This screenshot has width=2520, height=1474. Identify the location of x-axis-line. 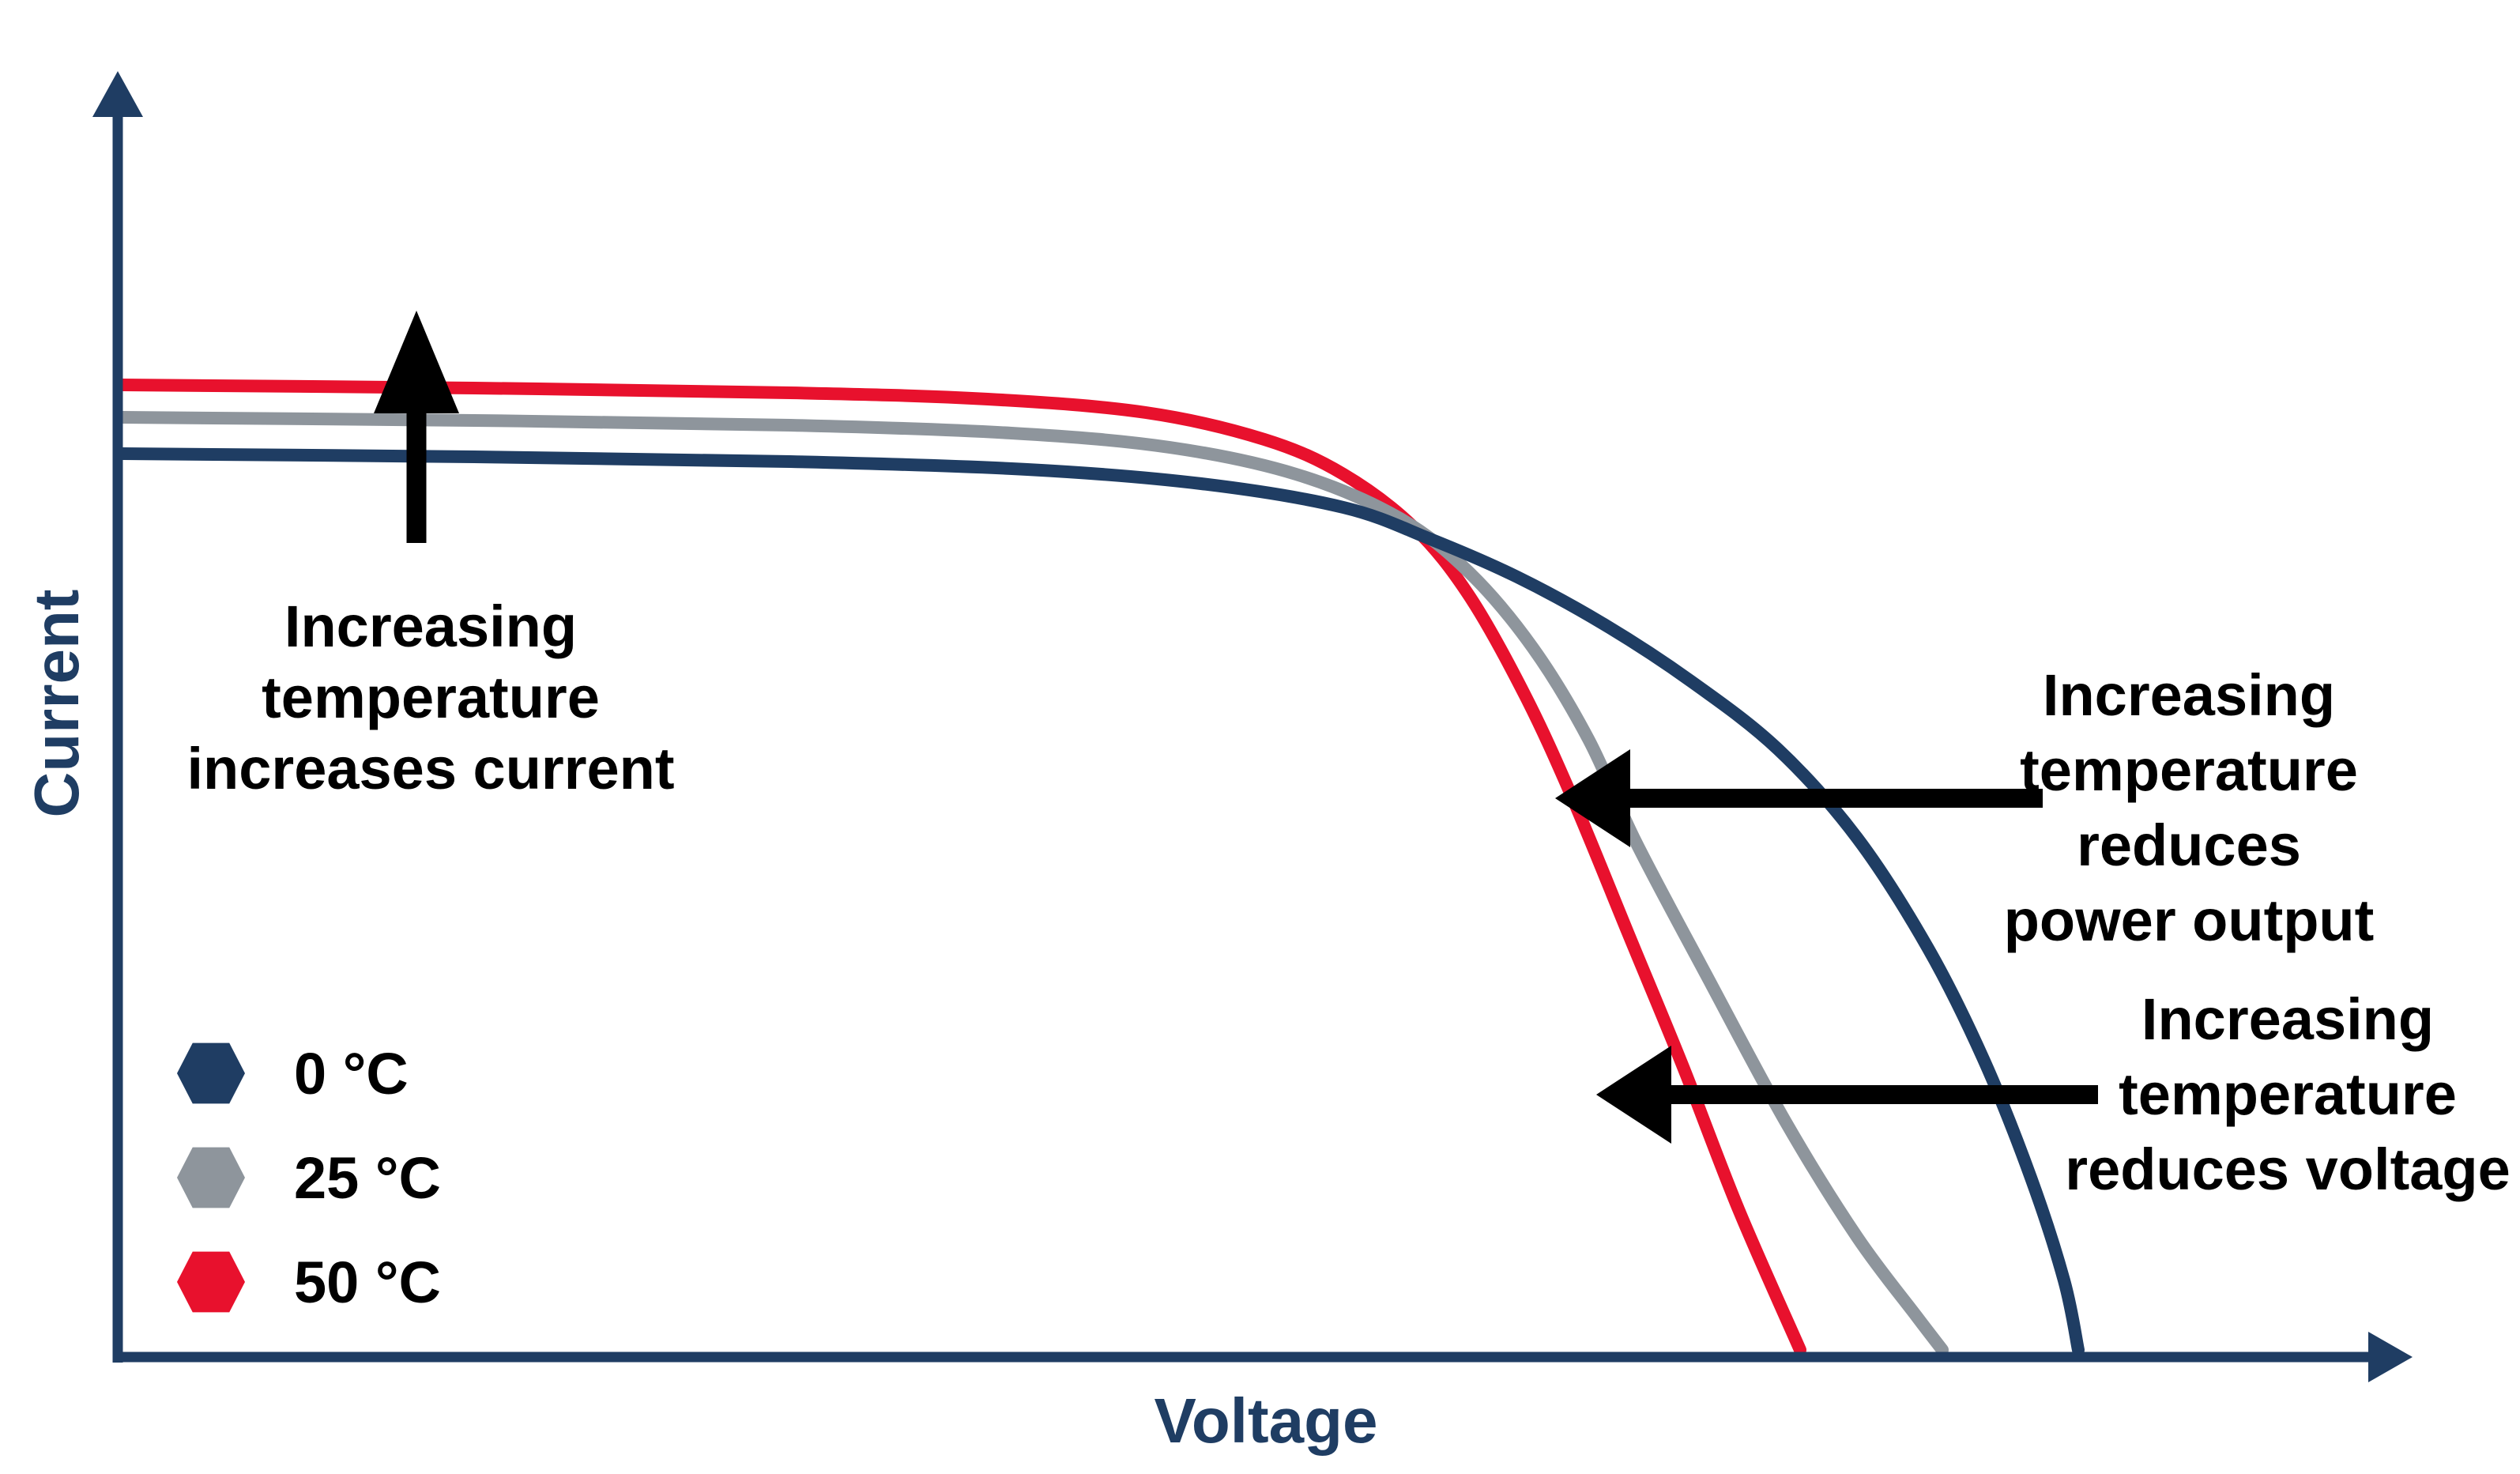
(1244, 1357).